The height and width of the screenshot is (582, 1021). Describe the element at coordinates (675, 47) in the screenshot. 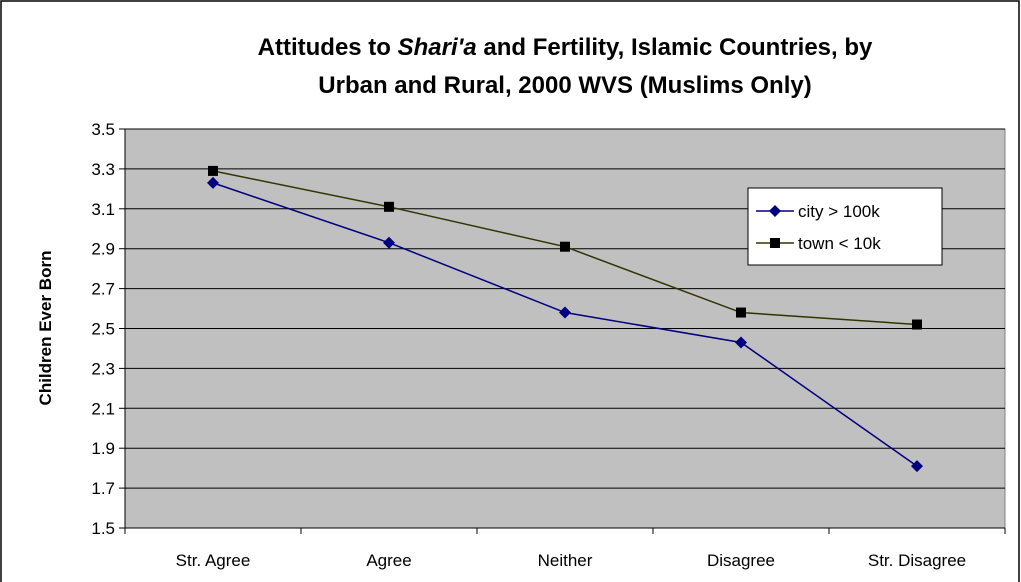

I see `title-part: and Fertility, Islamic Countries, by` at that location.